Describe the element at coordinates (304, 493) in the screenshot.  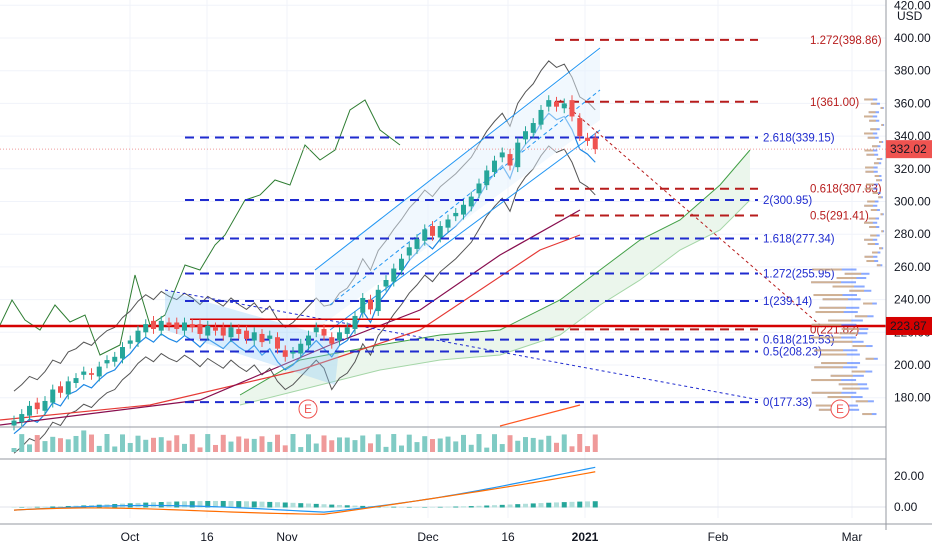
I see `signal-line` at that location.